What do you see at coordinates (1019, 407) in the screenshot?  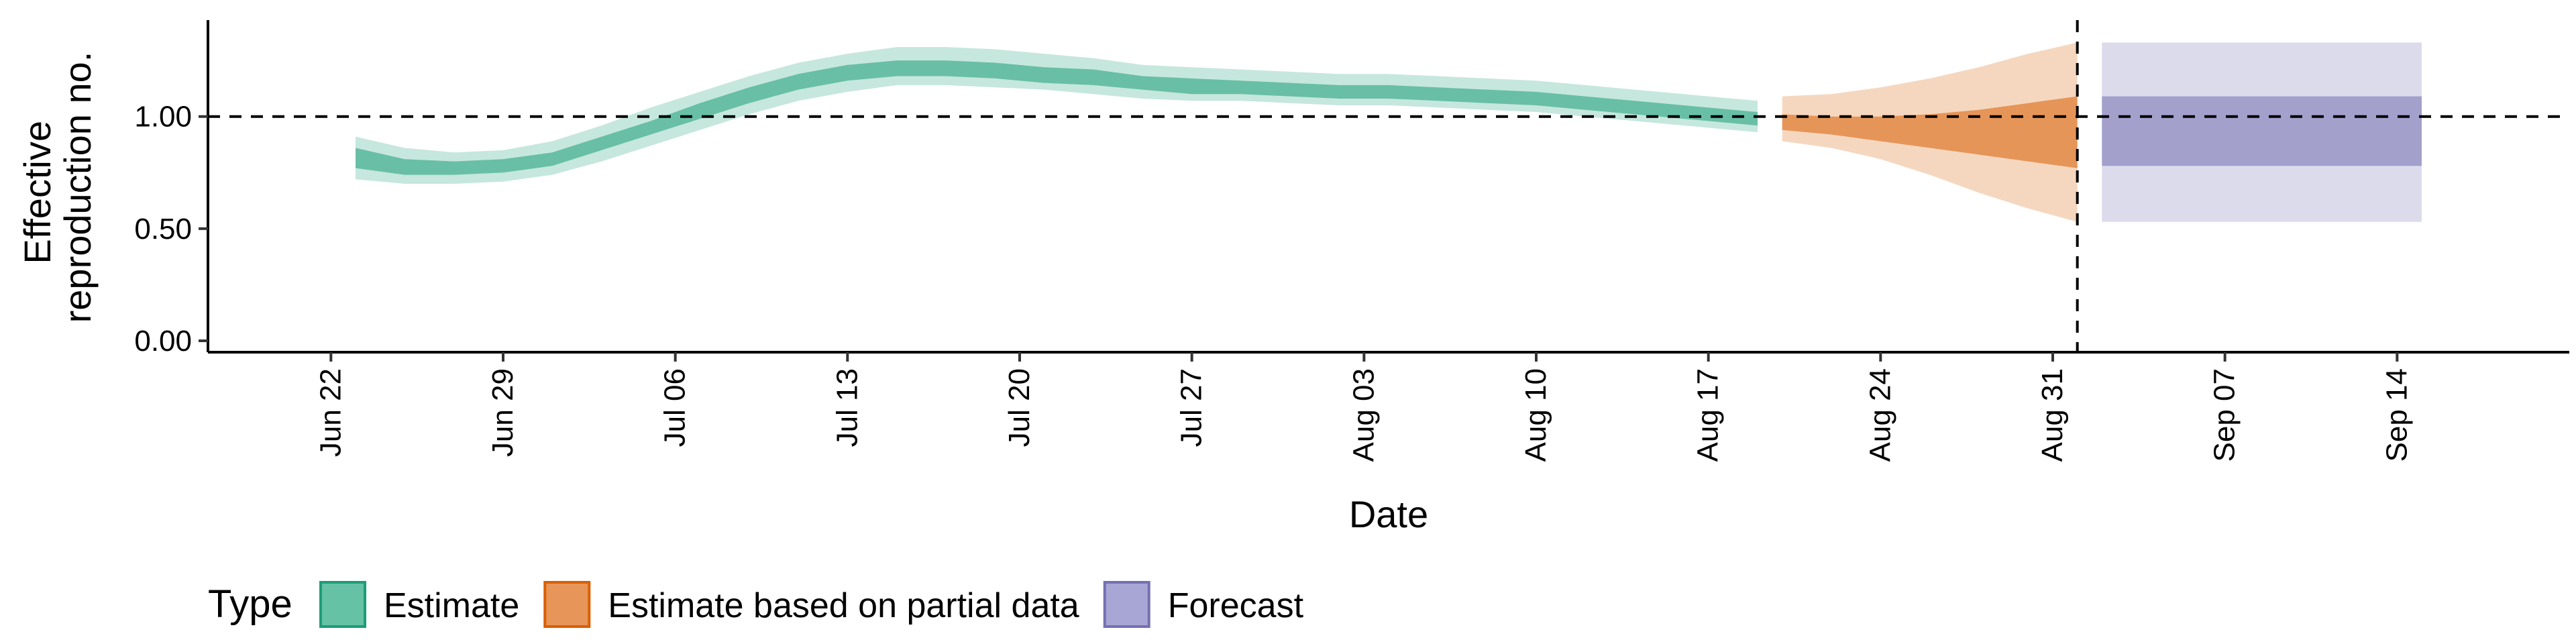 I see `x-tick-label: Jul 20` at bounding box center [1019, 407].